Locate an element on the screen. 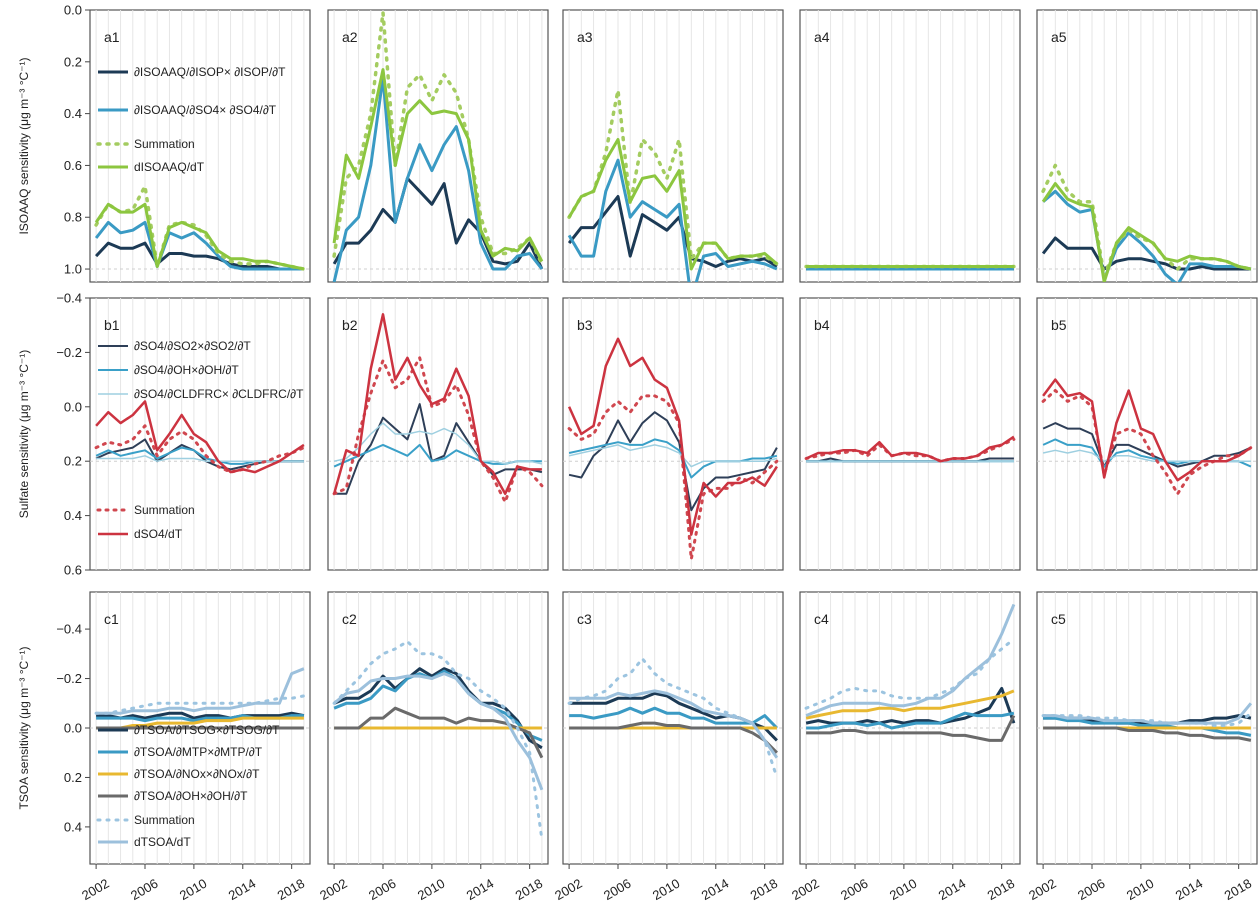 The image size is (1258, 917). legend-label: ∂SO4/∂CLDFRC× ∂CLDFRC/∂T is located at coordinates (219, 394).